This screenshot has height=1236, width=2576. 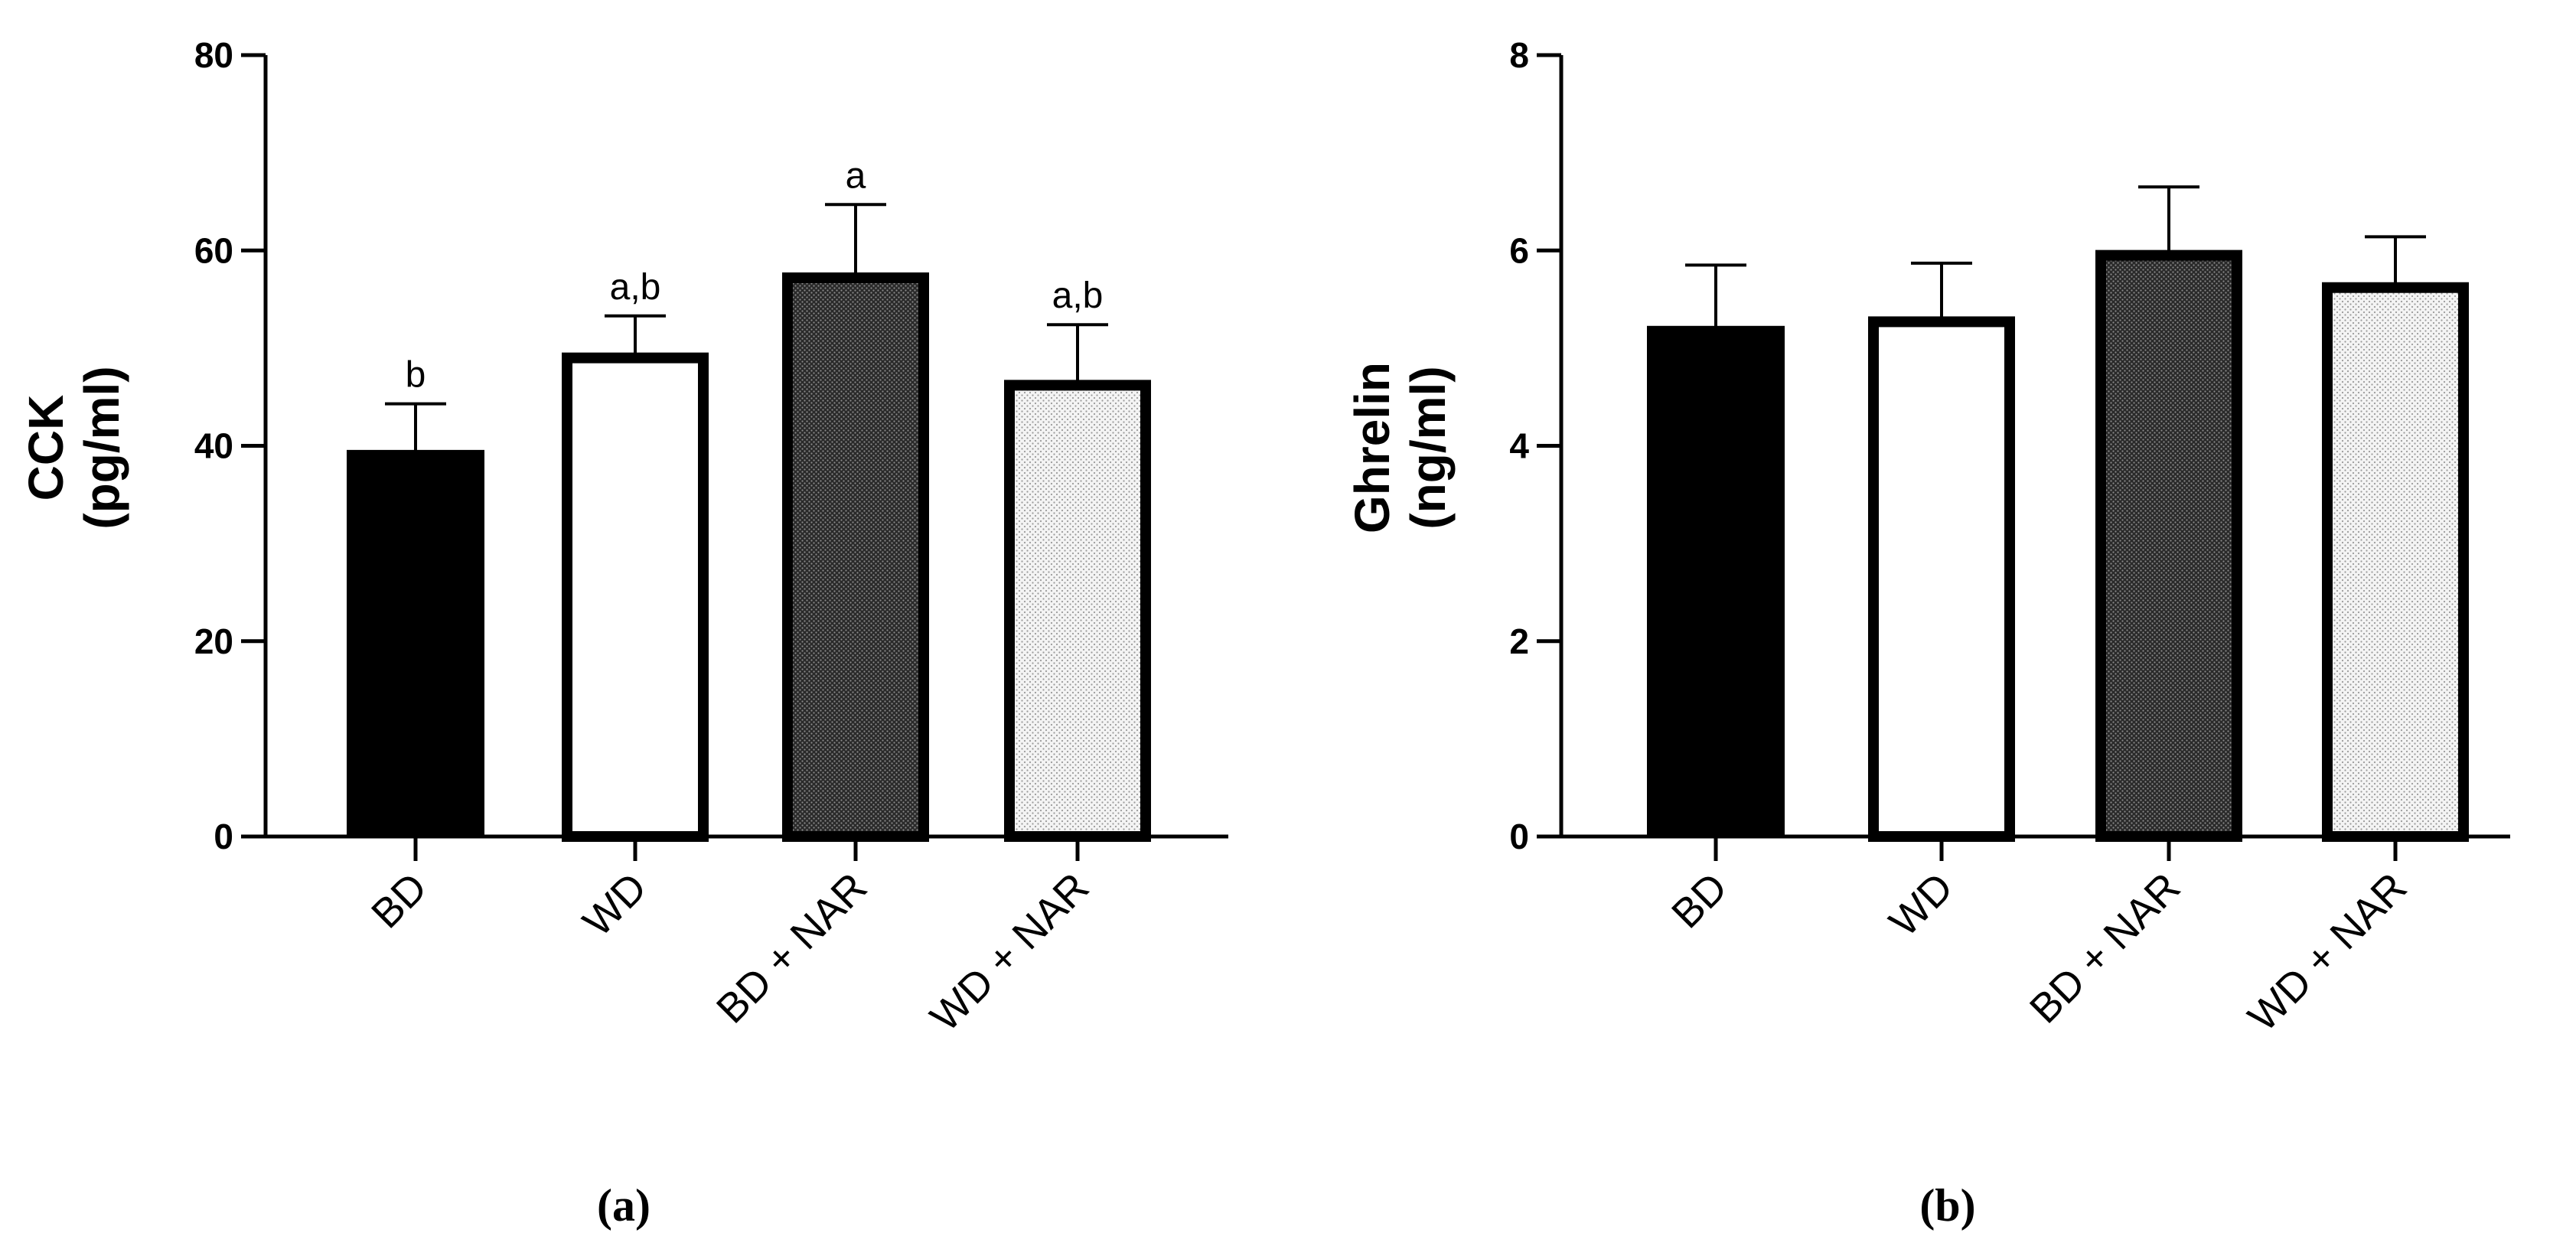 I want to click on significance-label: a, so click(x=856, y=176).